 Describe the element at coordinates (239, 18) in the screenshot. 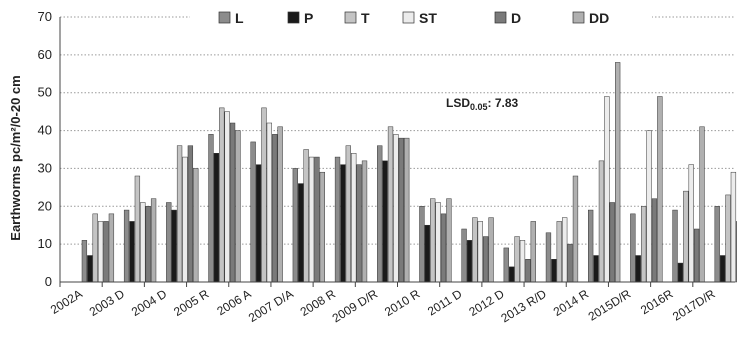

I see `legend-label-L: L` at that location.